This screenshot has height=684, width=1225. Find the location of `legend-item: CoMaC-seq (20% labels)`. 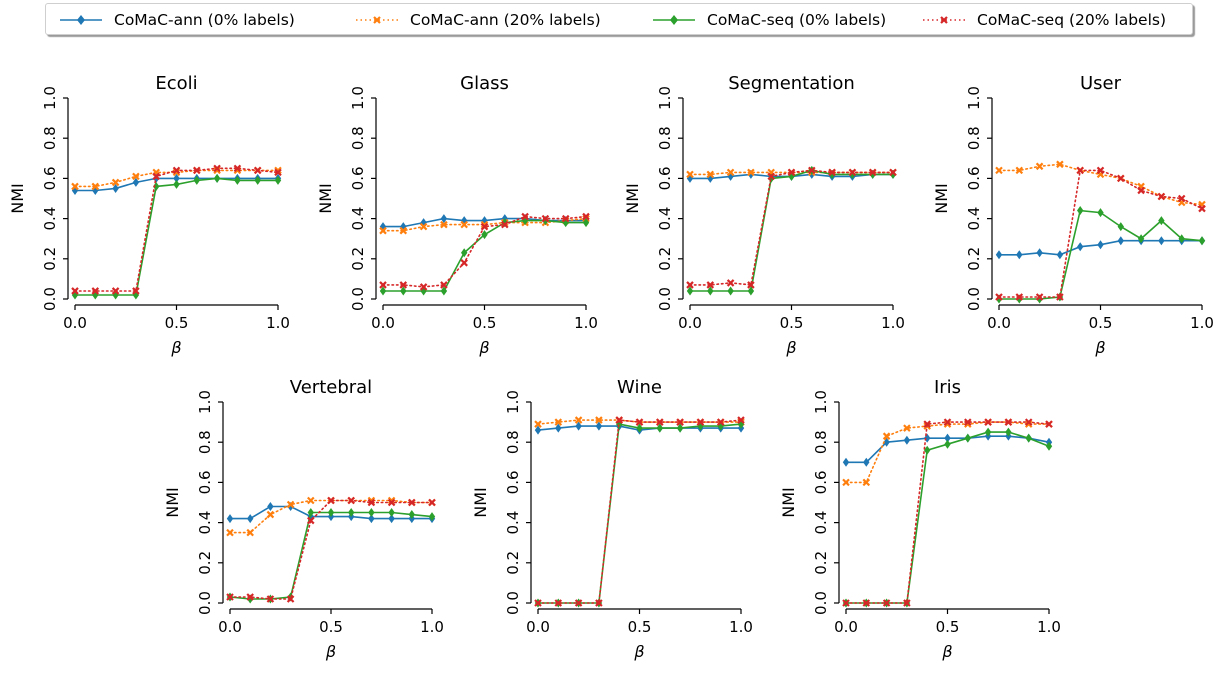

legend-item: CoMaC-seq (20% labels) is located at coordinates (1043, 20).